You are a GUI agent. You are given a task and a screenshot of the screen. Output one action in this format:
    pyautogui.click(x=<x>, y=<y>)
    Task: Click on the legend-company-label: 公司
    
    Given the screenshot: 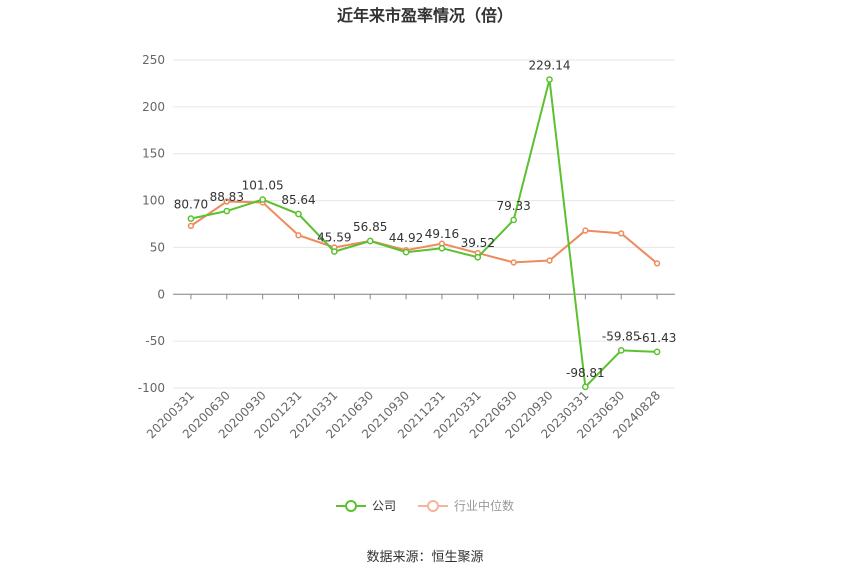 What is the action you would take?
    pyautogui.click(x=383, y=506)
    